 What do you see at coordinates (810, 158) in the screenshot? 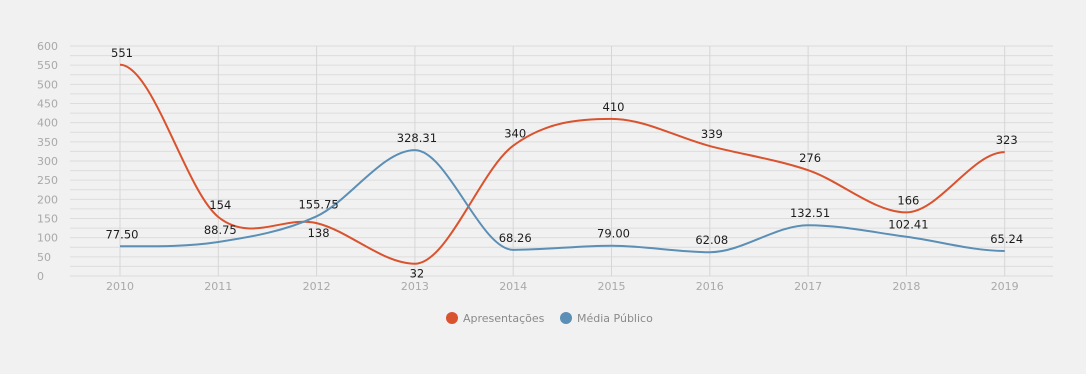
I see `data-label: 276` at bounding box center [810, 158].